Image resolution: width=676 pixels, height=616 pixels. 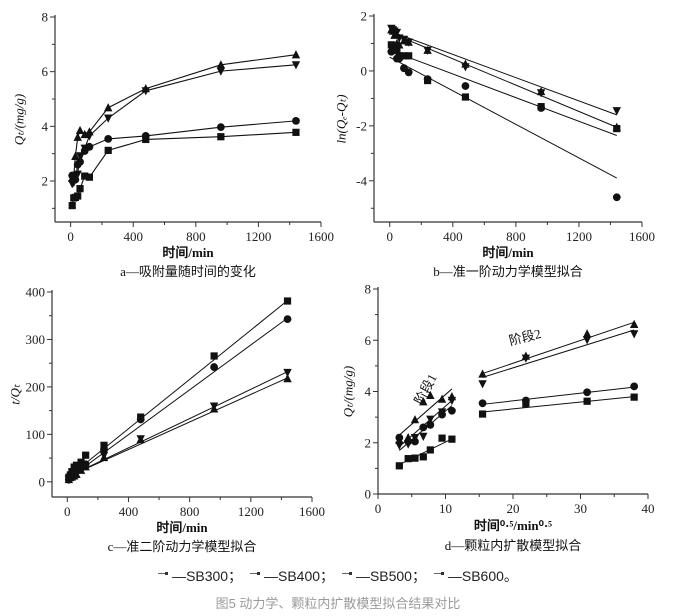 I want to click on y-tick-label: 200, so click(x=36, y=386).